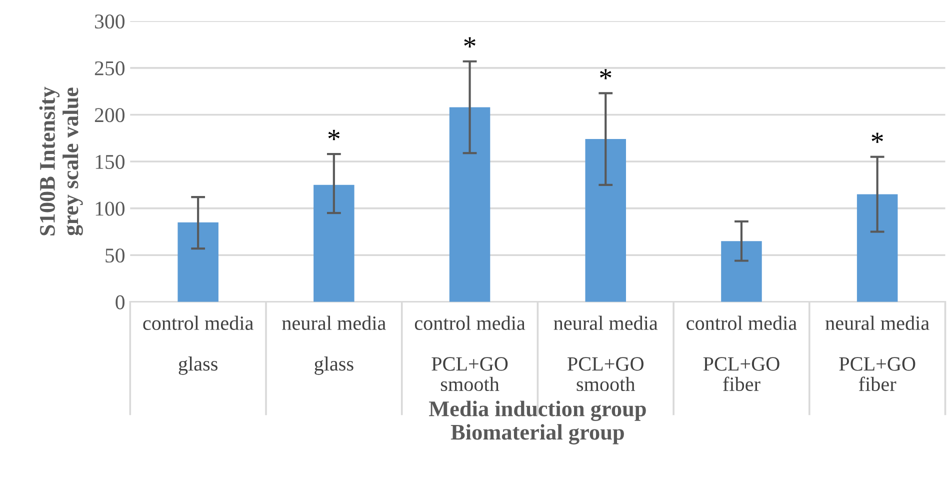 The image size is (950, 480). Describe the element at coordinates (537, 422) in the screenshot. I see `x-axis-title: Media induction group Biomaterial group` at that location.